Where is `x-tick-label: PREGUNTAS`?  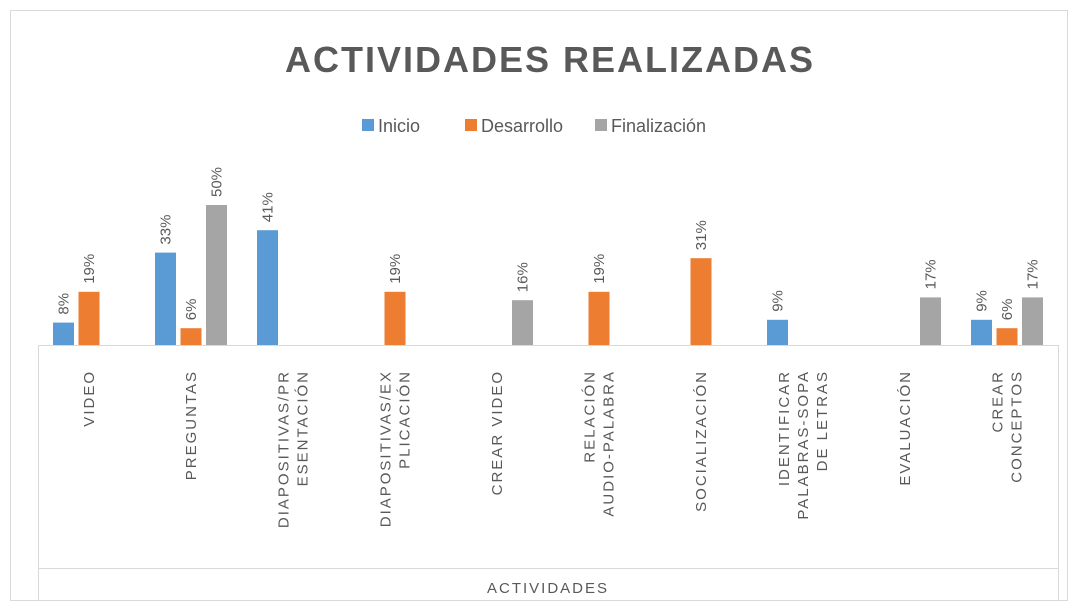
x-tick-label: PREGUNTAS is located at coordinates (191, 425).